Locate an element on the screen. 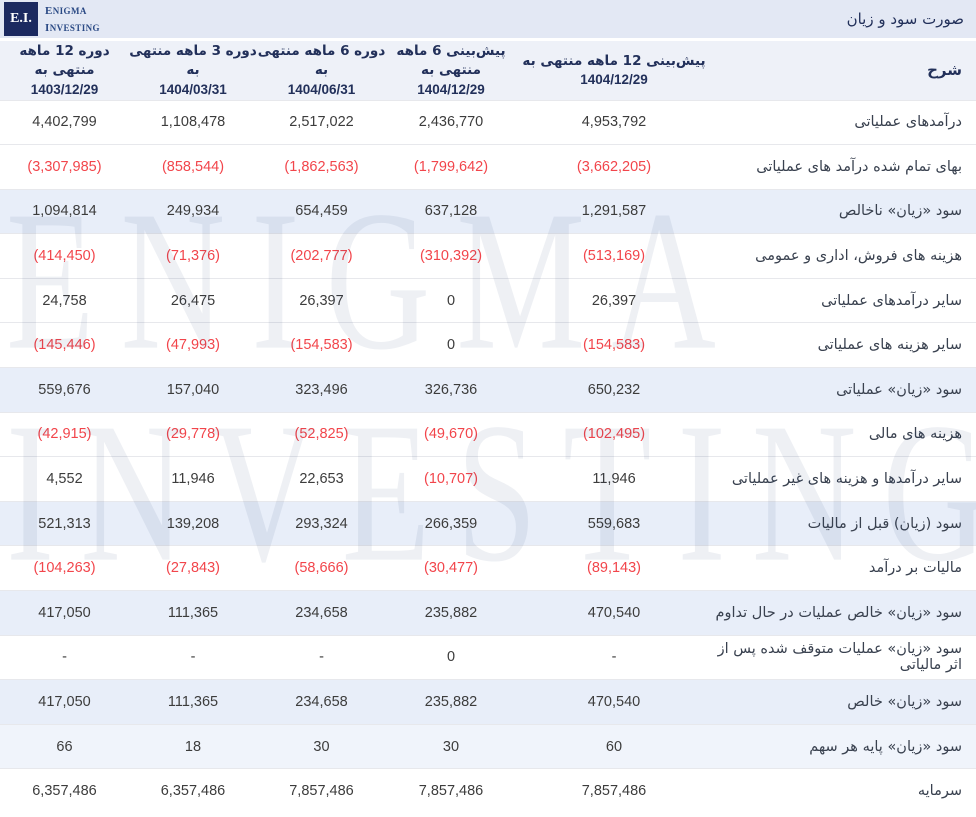  column-header-period: دوره 12 ماهه منتهی به 1403/12/29 is located at coordinates (64, 70).